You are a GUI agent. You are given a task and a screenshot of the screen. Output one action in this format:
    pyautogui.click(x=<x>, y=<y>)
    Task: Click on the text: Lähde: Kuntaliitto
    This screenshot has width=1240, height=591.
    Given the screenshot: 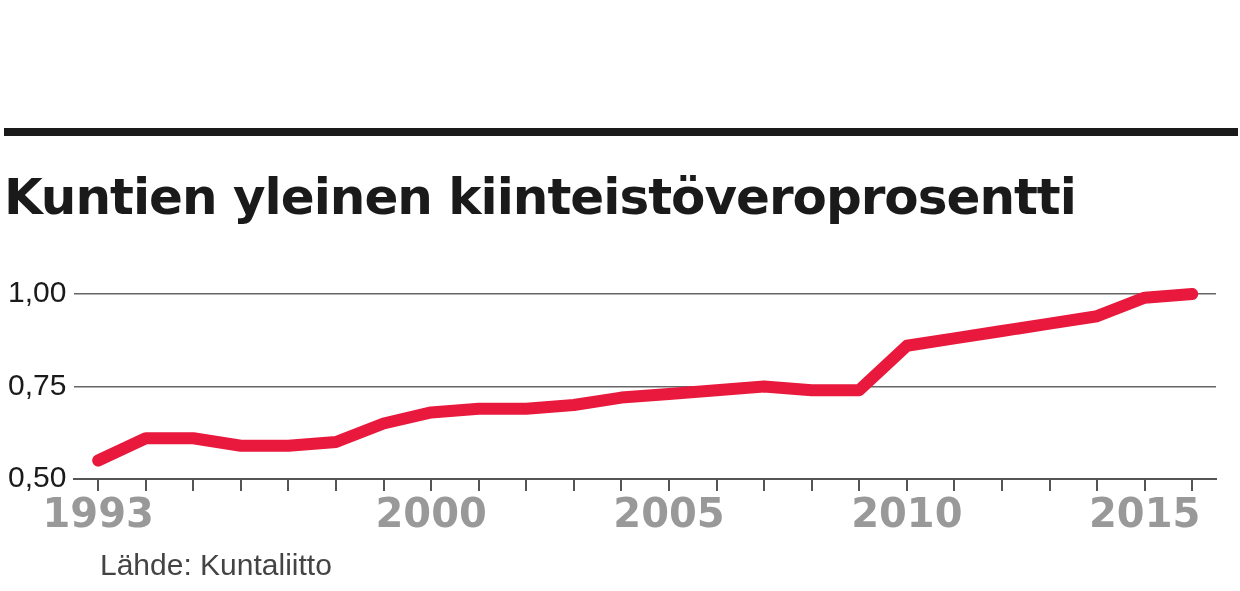 What is the action you would take?
    pyautogui.click(x=216, y=565)
    